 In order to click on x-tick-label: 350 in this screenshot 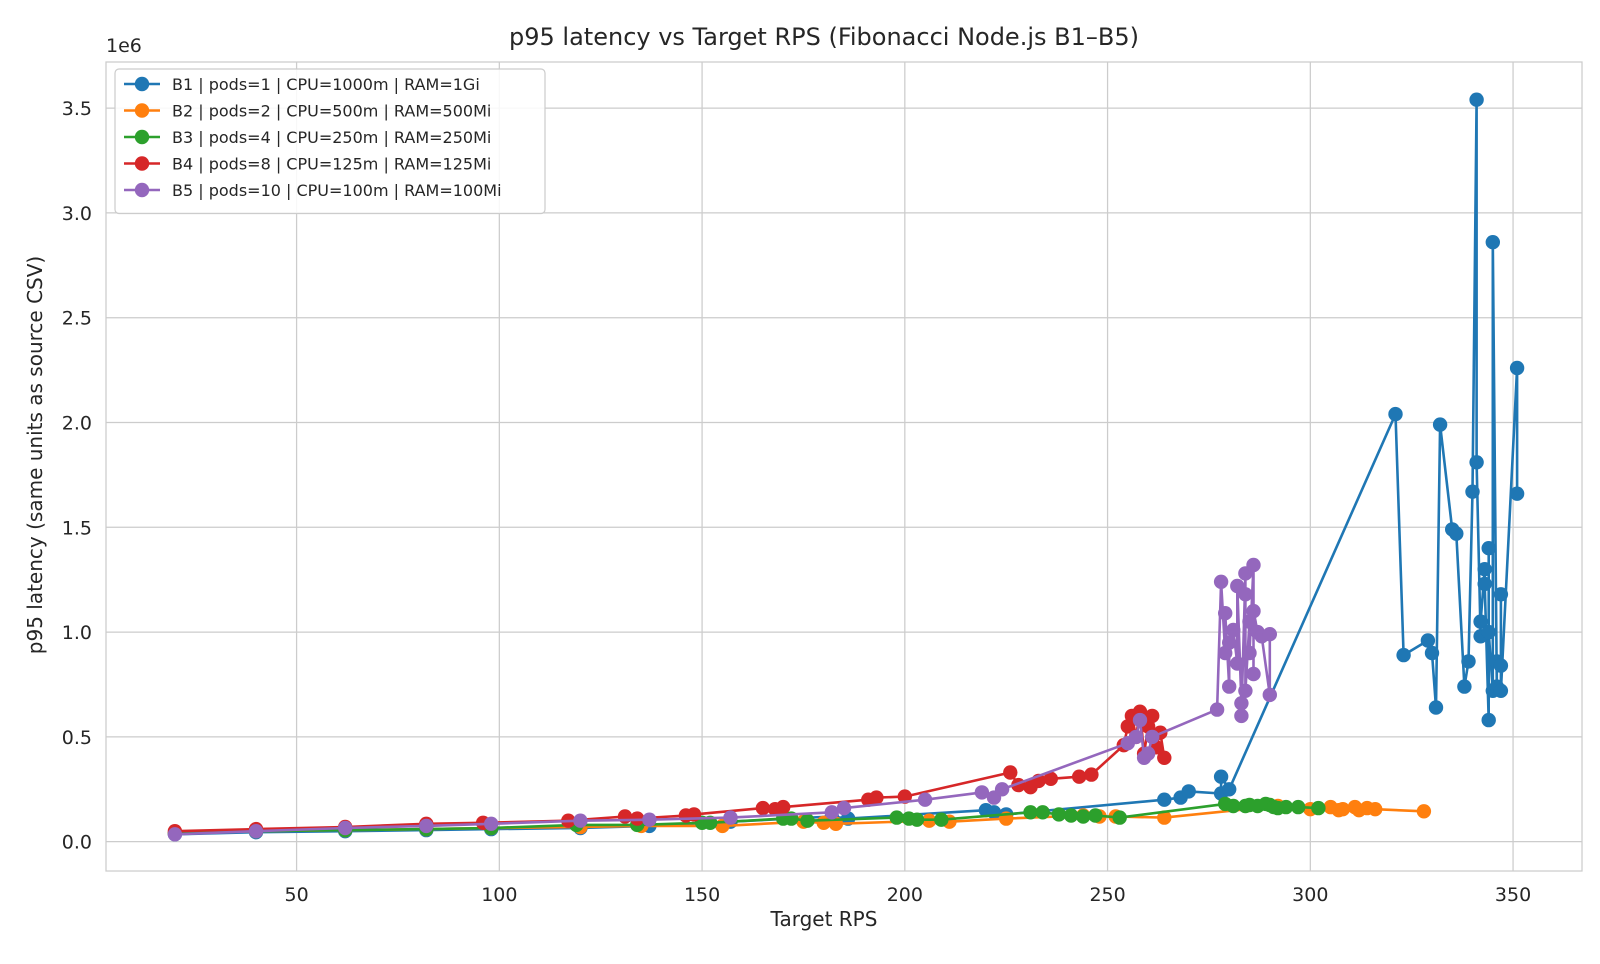, I will do `click(1513, 895)`.